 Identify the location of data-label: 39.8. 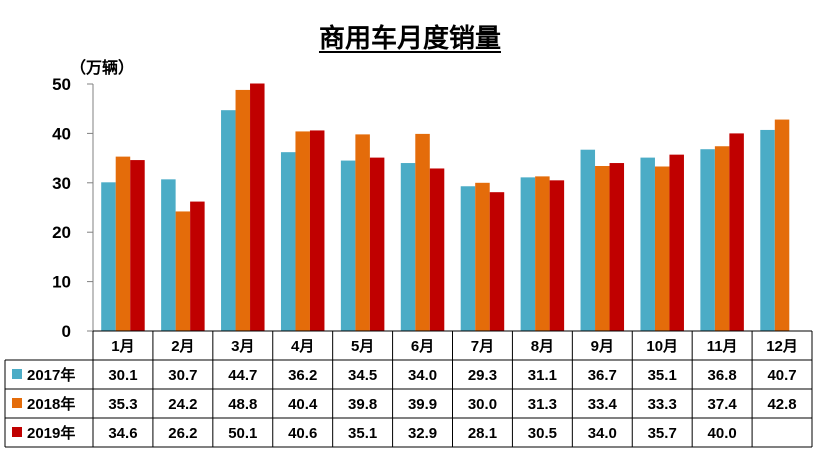
(362, 404).